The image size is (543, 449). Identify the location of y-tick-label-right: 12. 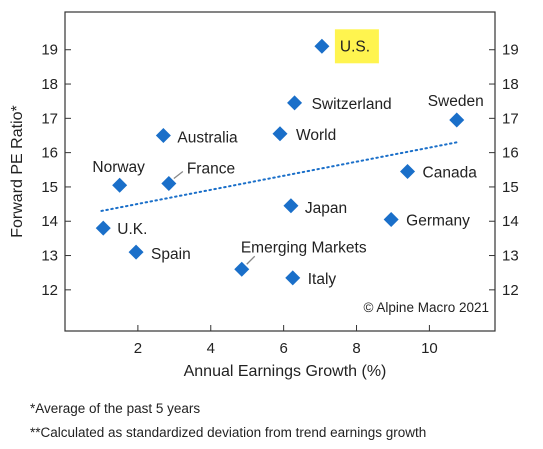
(510, 290).